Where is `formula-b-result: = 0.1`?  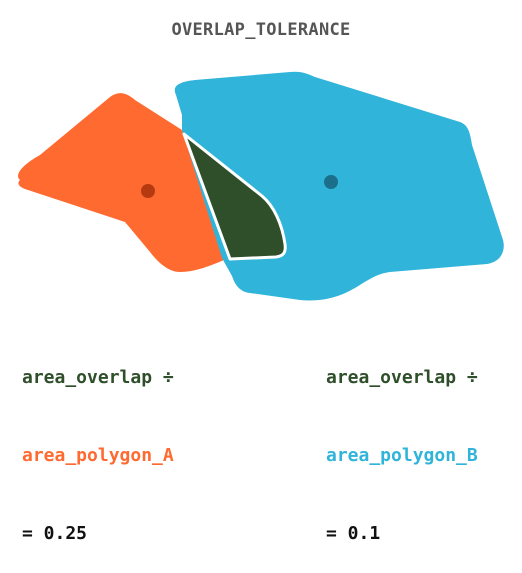
formula-b-result: = 0.1 is located at coordinates (353, 533).